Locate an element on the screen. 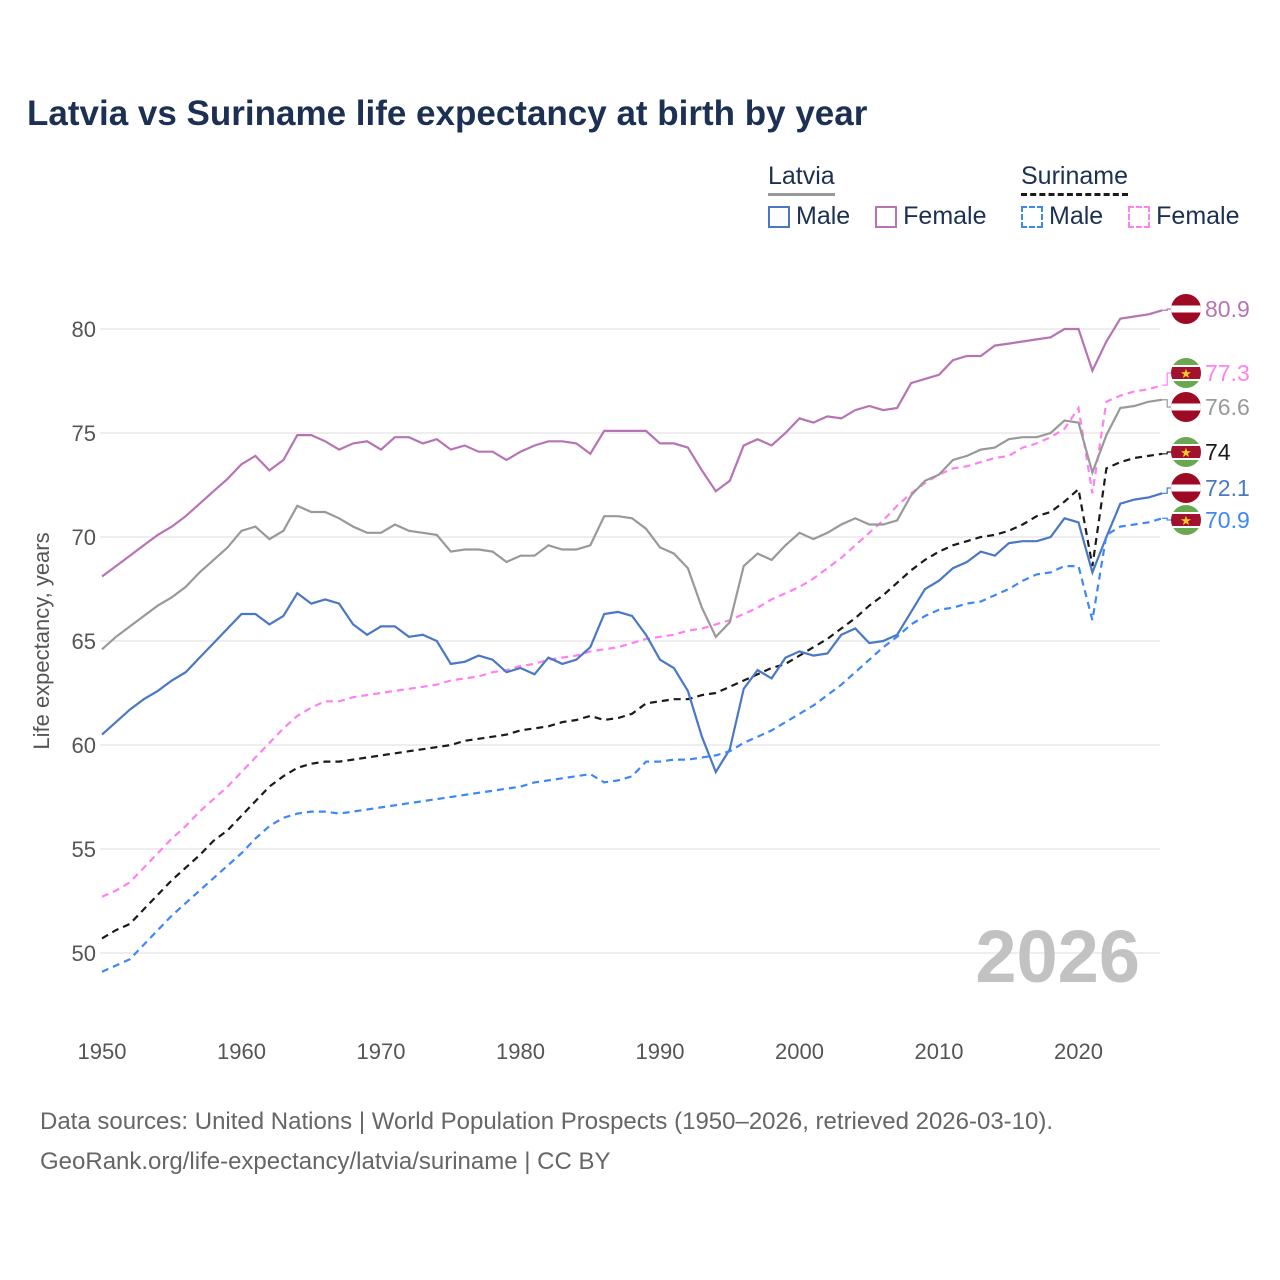 Image resolution: width=1280 pixels, height=1280 pixels. legend-latvia-female: Female is located at coordinates (931, 216).